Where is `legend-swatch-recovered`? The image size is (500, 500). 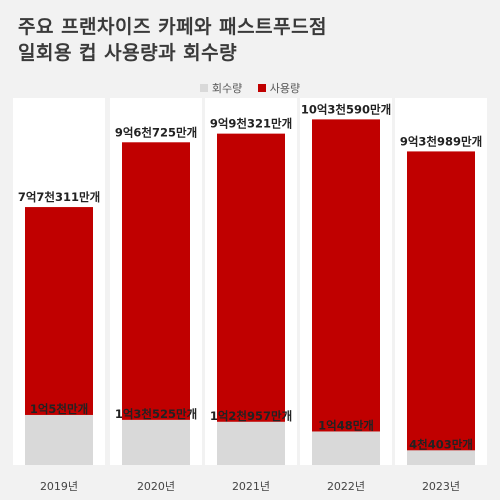
legend-swatch-recovered is located at coordinates (203, 88).